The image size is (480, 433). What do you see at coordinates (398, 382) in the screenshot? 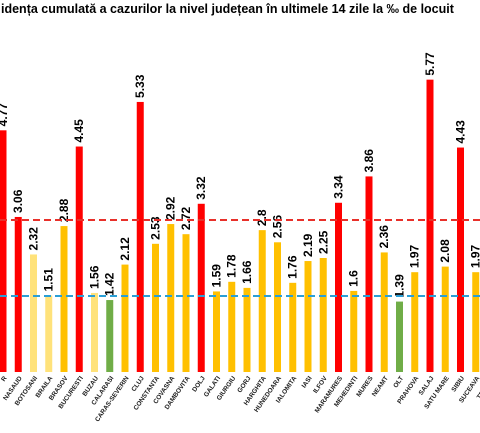
I see `x-tick-label: OLT` at bounding box center [398, 382].